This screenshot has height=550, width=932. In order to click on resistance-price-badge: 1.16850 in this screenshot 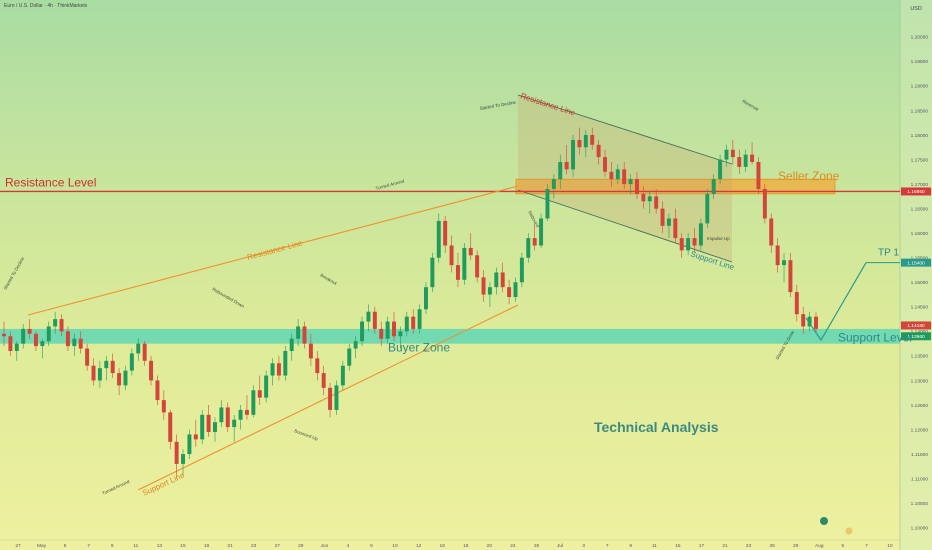, I will do `click(916, 192)`.